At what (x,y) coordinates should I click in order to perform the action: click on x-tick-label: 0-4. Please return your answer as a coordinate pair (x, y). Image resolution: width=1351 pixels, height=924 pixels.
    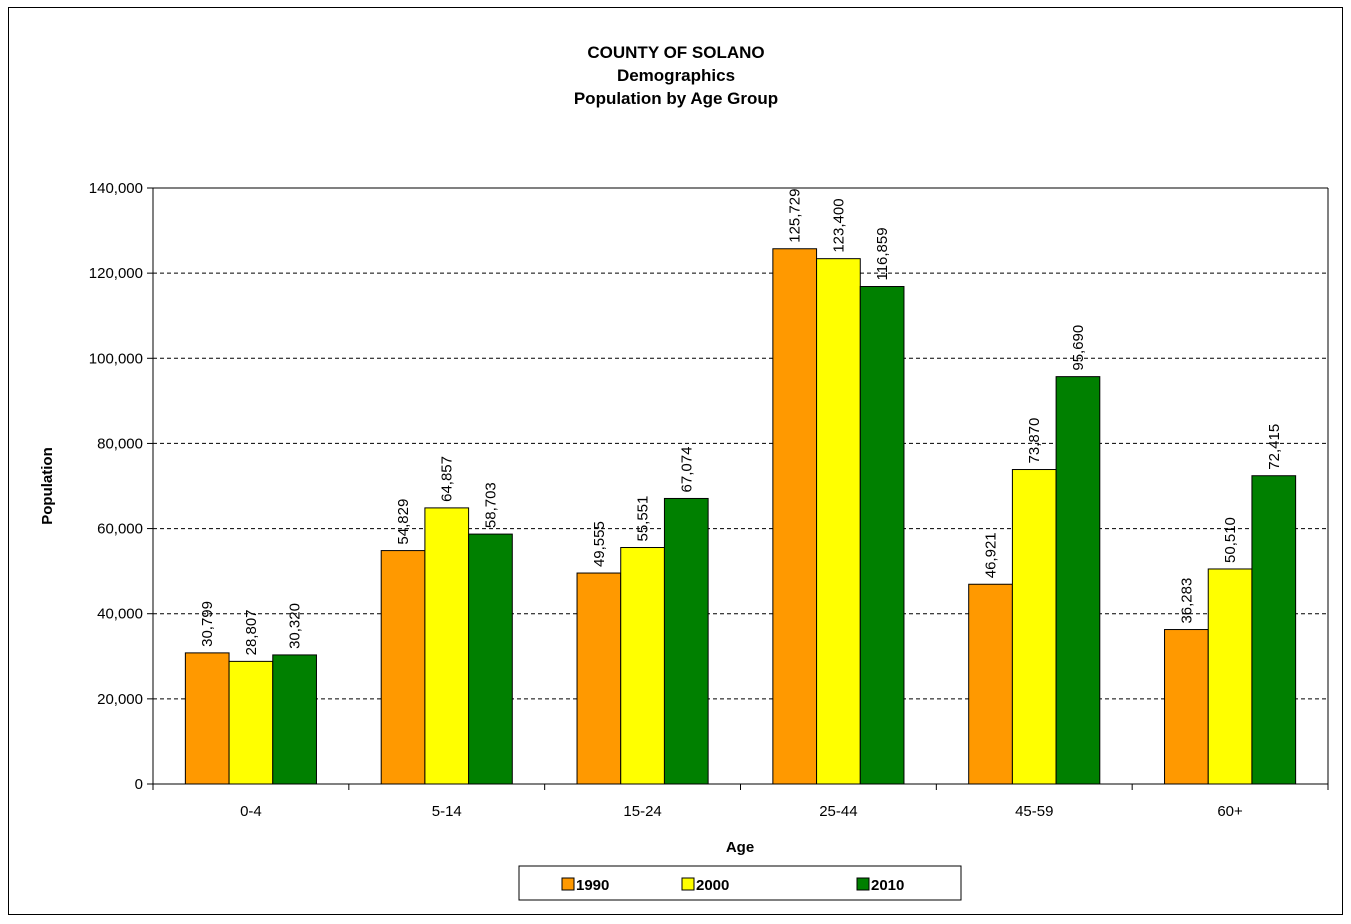
    Looking at the image, I should click on (251, 811).